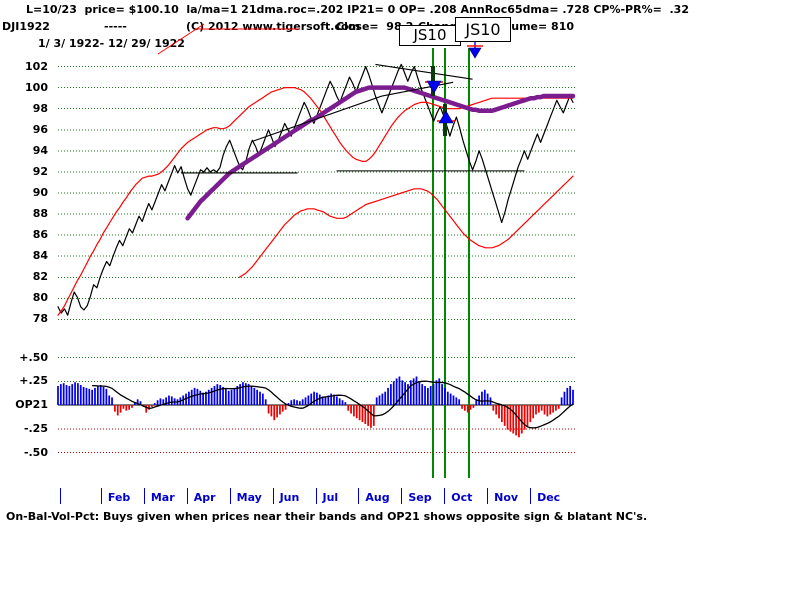 The height and width of the screenshot is (600, 800). I want to click on price-y-tick-96: 96, so click(40, 129).